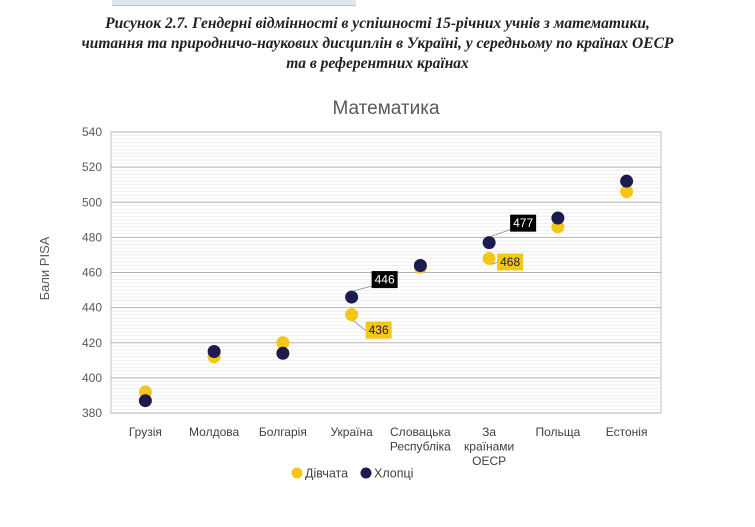 Image resolution: width=755 pixels, height=527 pixels. I want to click on y-axis-label: Бали PISA, so click(44, 268).